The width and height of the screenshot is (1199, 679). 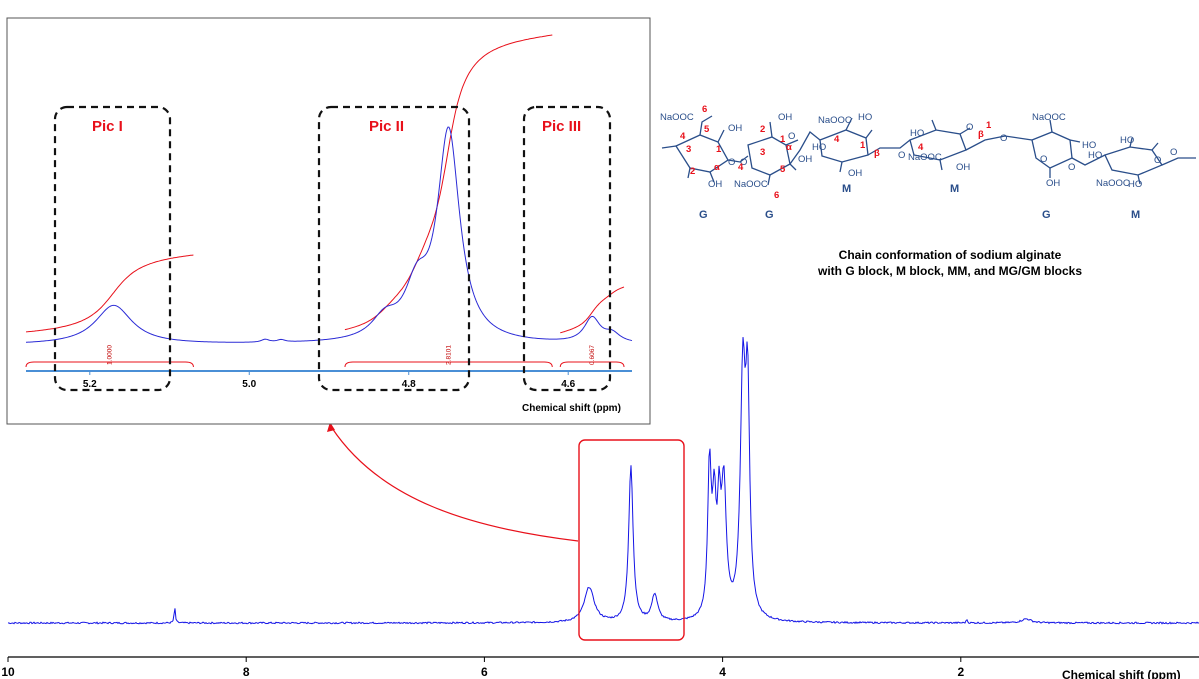 I want to click on integral-value: 2.8101, so click(x=449, y=355).